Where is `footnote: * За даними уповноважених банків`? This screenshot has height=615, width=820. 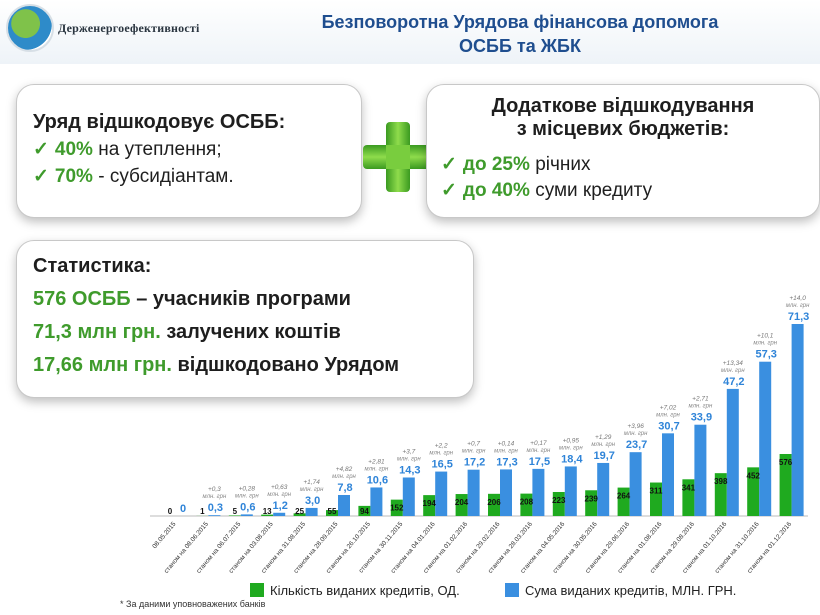
footnote: * За даними уповноважених банків is located at coordinates (193, 604).